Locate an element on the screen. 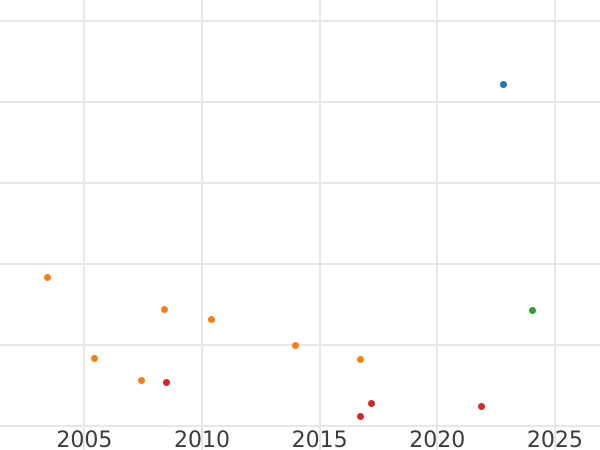 The width and height of the screenshot is (600, 450). x-tick-label-2020: 2020 is located at coordinates (437, 439).